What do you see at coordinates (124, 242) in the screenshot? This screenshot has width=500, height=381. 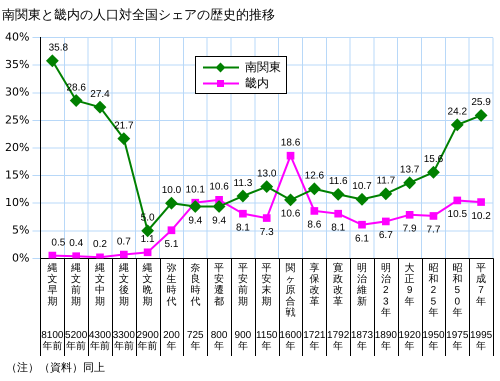 I see `data-label: 0.7` at bounding box center [124, 242].